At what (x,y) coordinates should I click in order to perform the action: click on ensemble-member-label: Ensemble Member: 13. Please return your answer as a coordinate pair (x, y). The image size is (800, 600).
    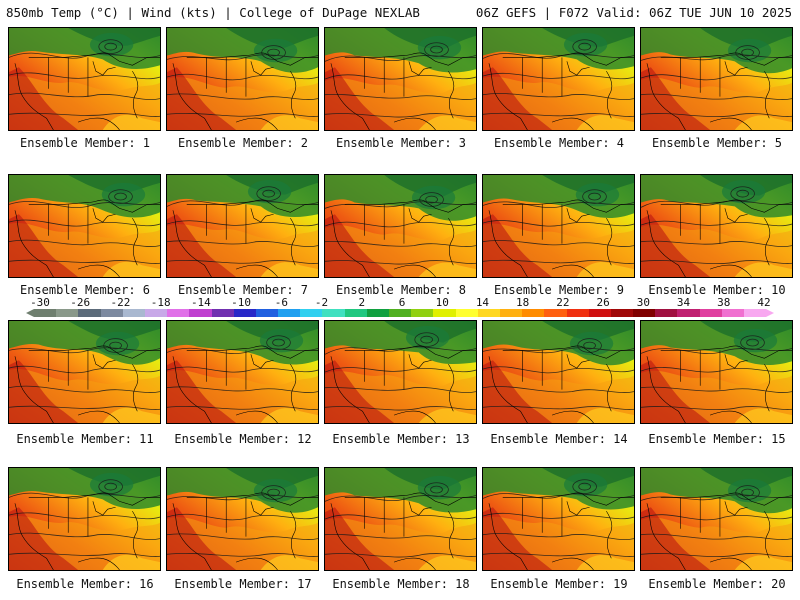
    Looking at the image, I should click on (401, 439).